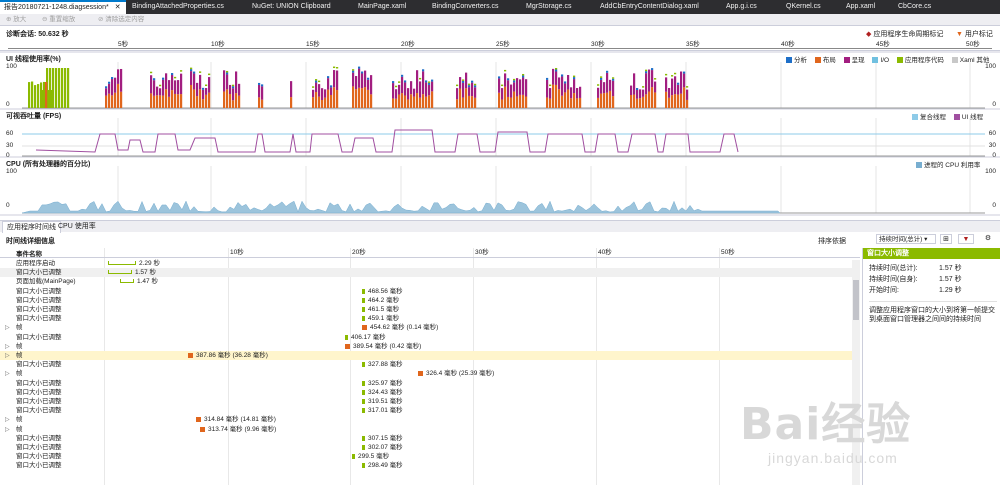 The image size is (1000, 485). I want to click on table-row: 页面加载(MainPage) 1.47 秒, so click(426, 281).